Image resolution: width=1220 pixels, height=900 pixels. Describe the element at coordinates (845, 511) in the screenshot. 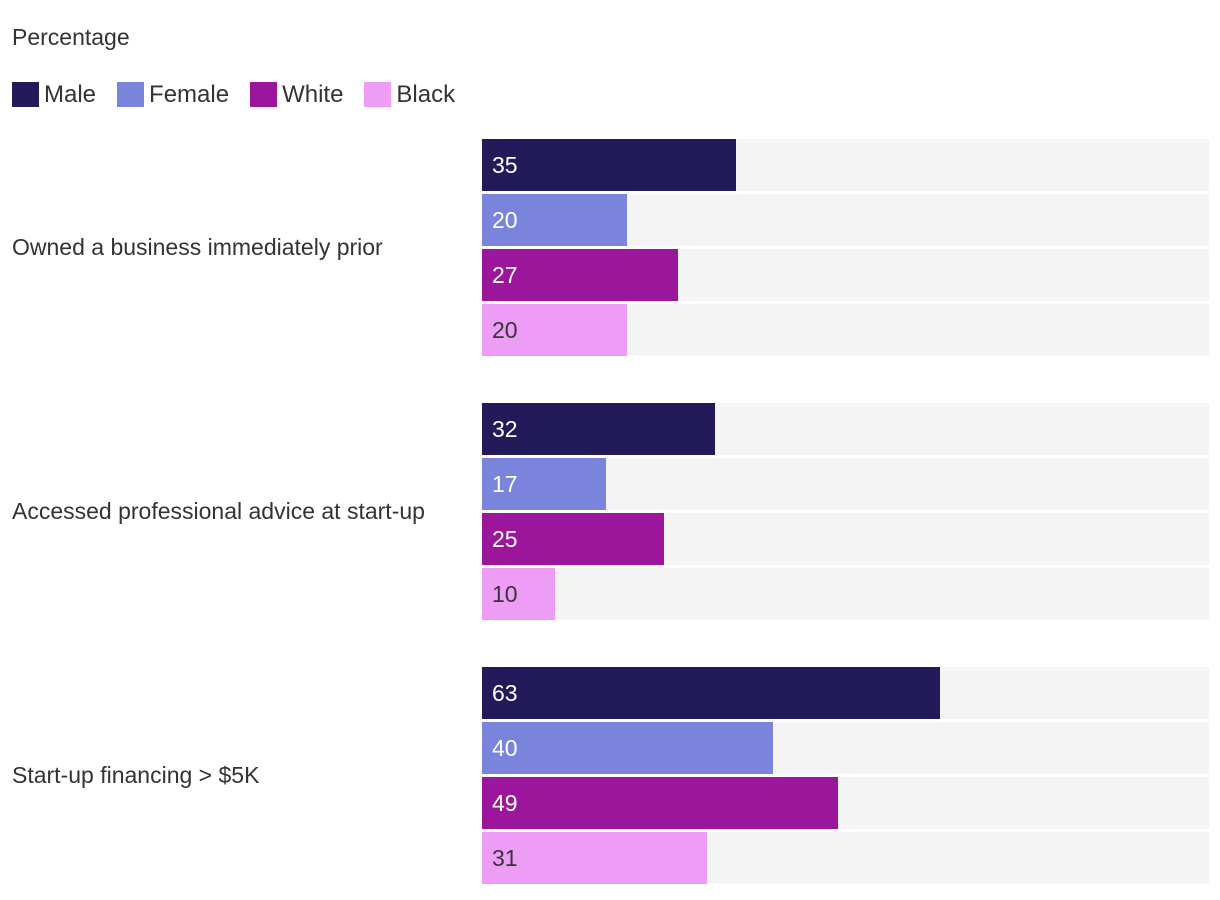

I see `bar-rows: 32 17 25 10` at that location.